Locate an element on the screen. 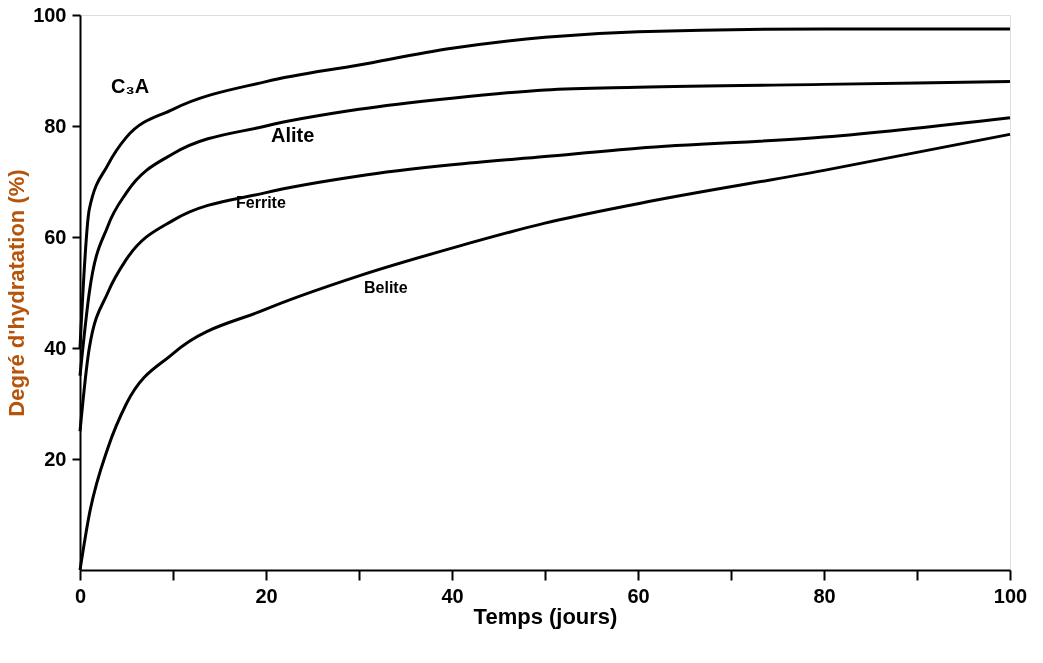 The height and width of the screenshot is (663, 1043). y-tick-label: 20 is located at coordinates (55, 458).